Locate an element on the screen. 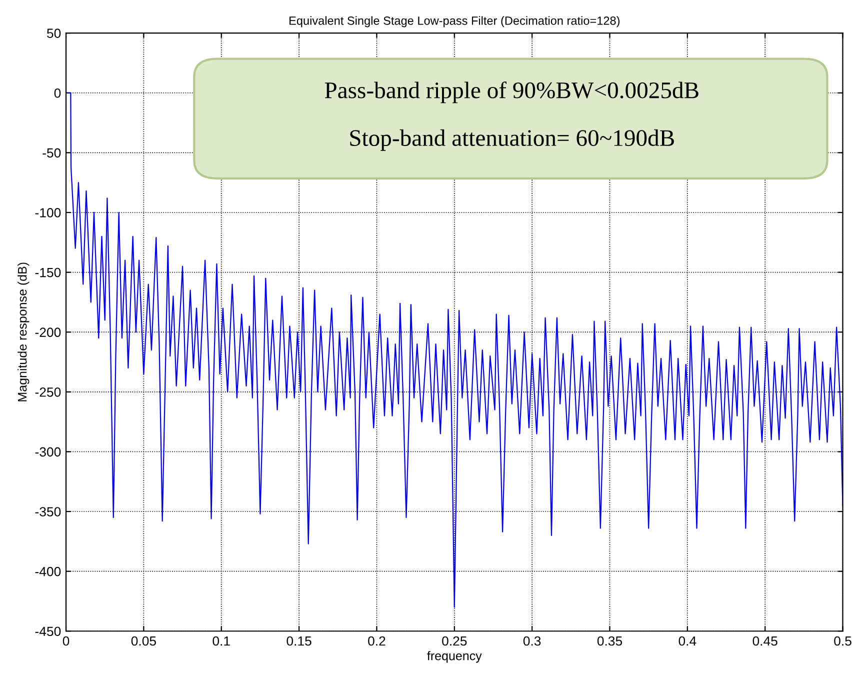 This screenshot has width=853, height=675. y-tick-label: -100 is located at coordinates (48, 213).